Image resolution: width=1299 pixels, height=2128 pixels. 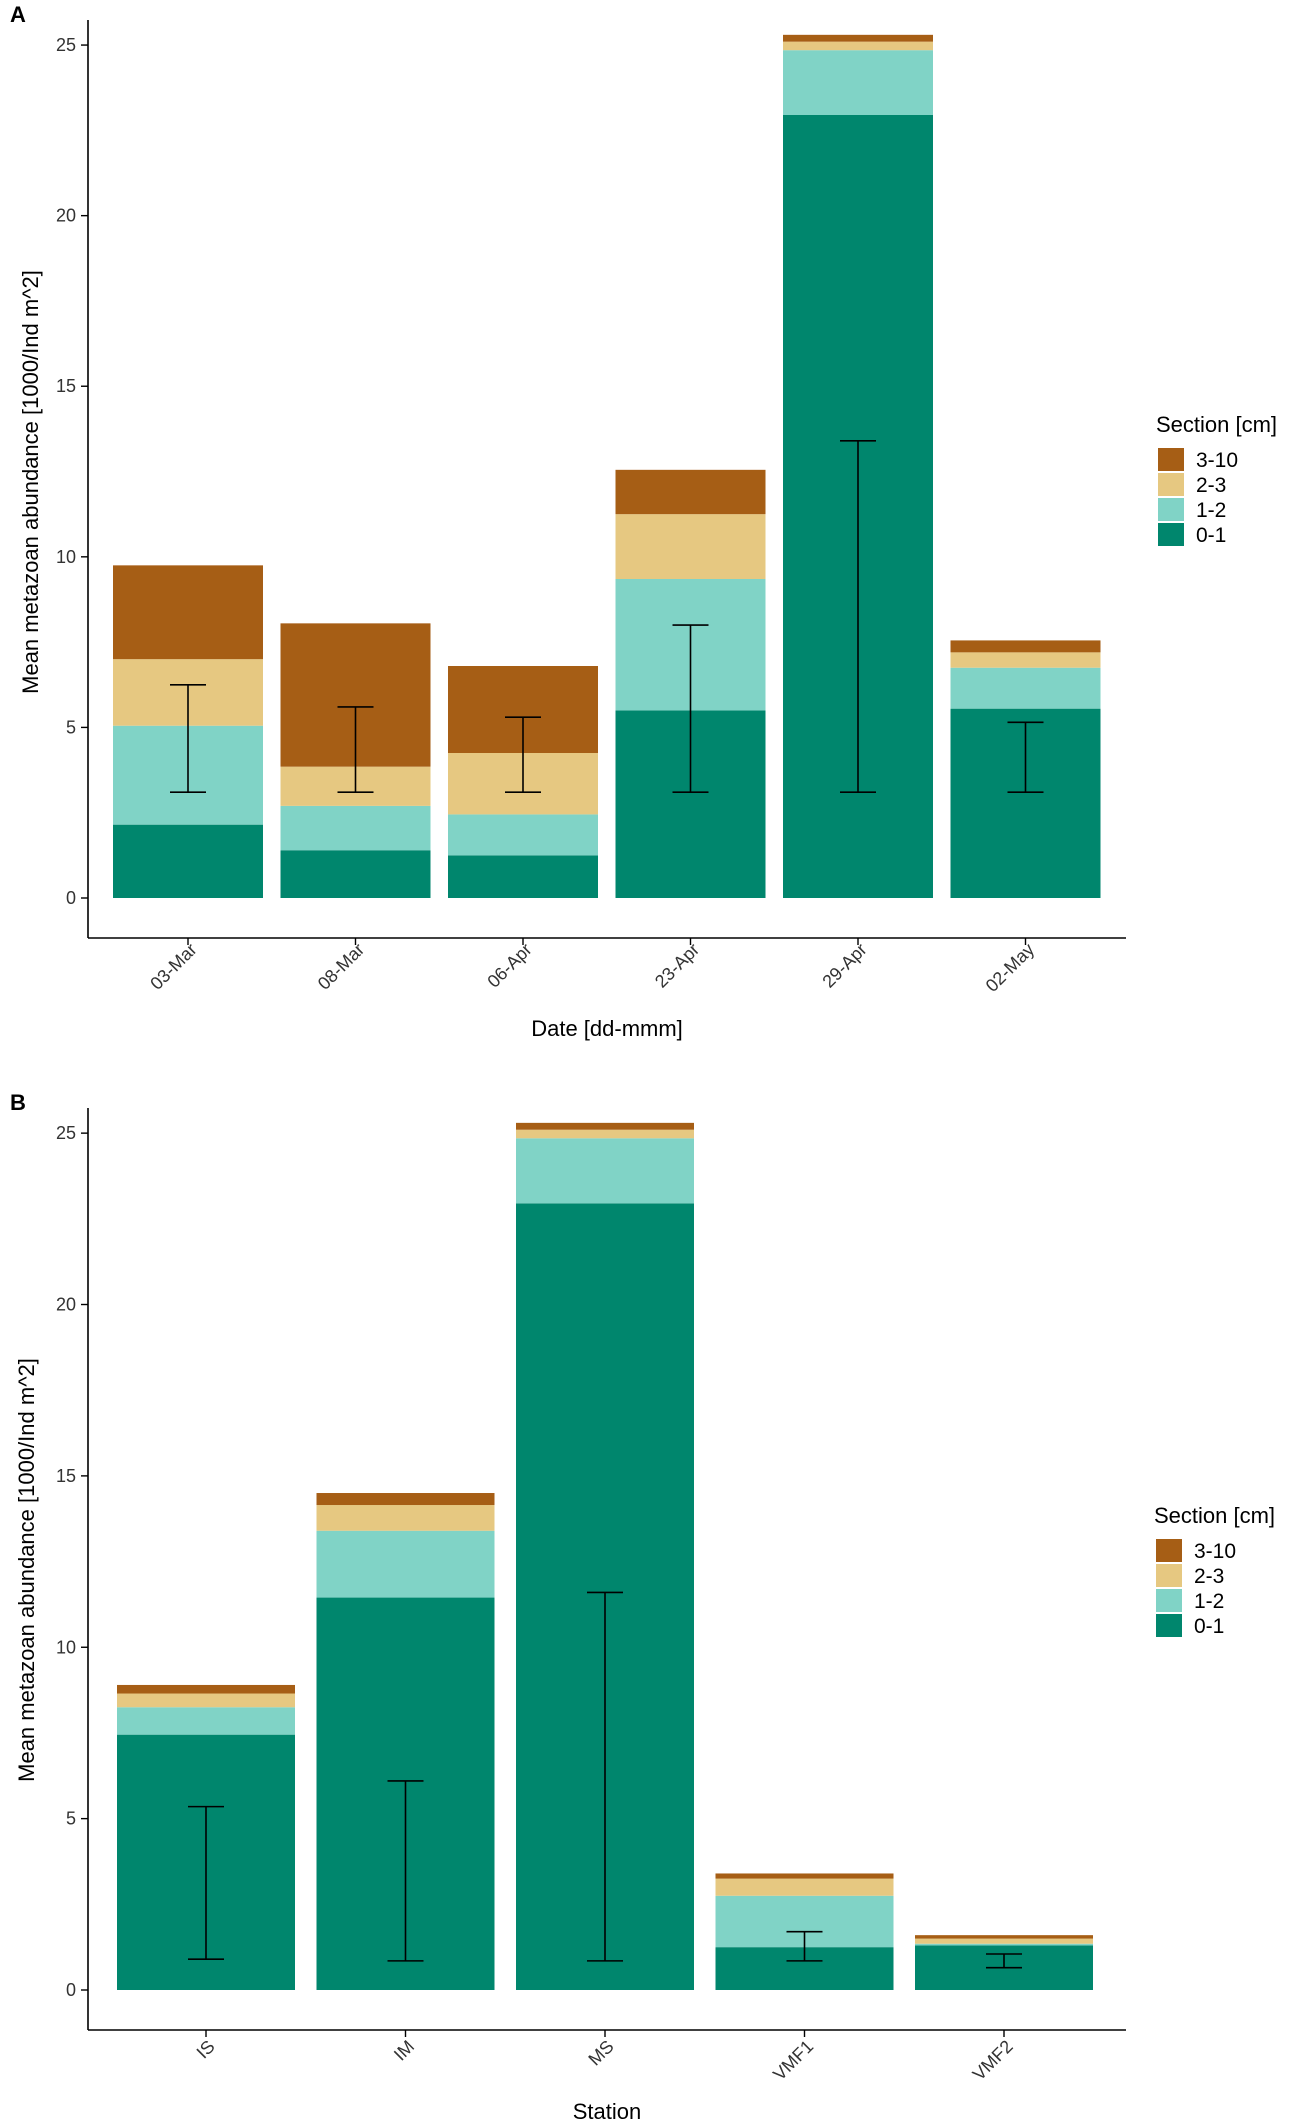 What do you see at coordinates (993, 2060) in the screenshot?
I see `x-tick-label: VMF2` at bounding box center [993, 2060].